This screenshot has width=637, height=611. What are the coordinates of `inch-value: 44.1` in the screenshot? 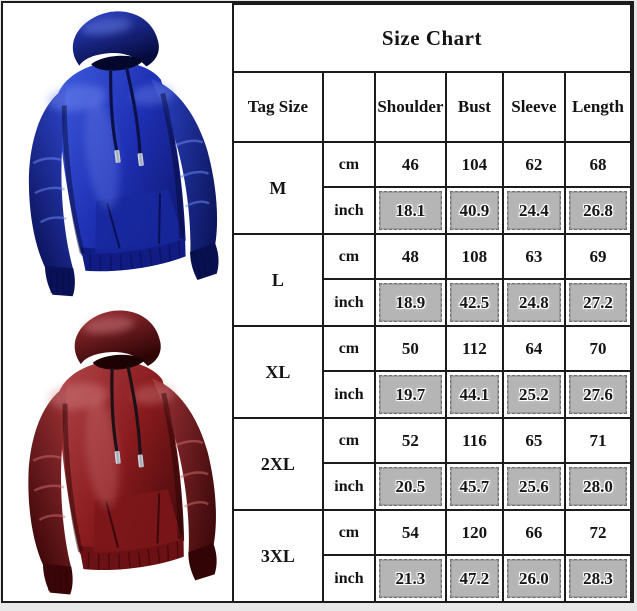 It's located at (474, 394).